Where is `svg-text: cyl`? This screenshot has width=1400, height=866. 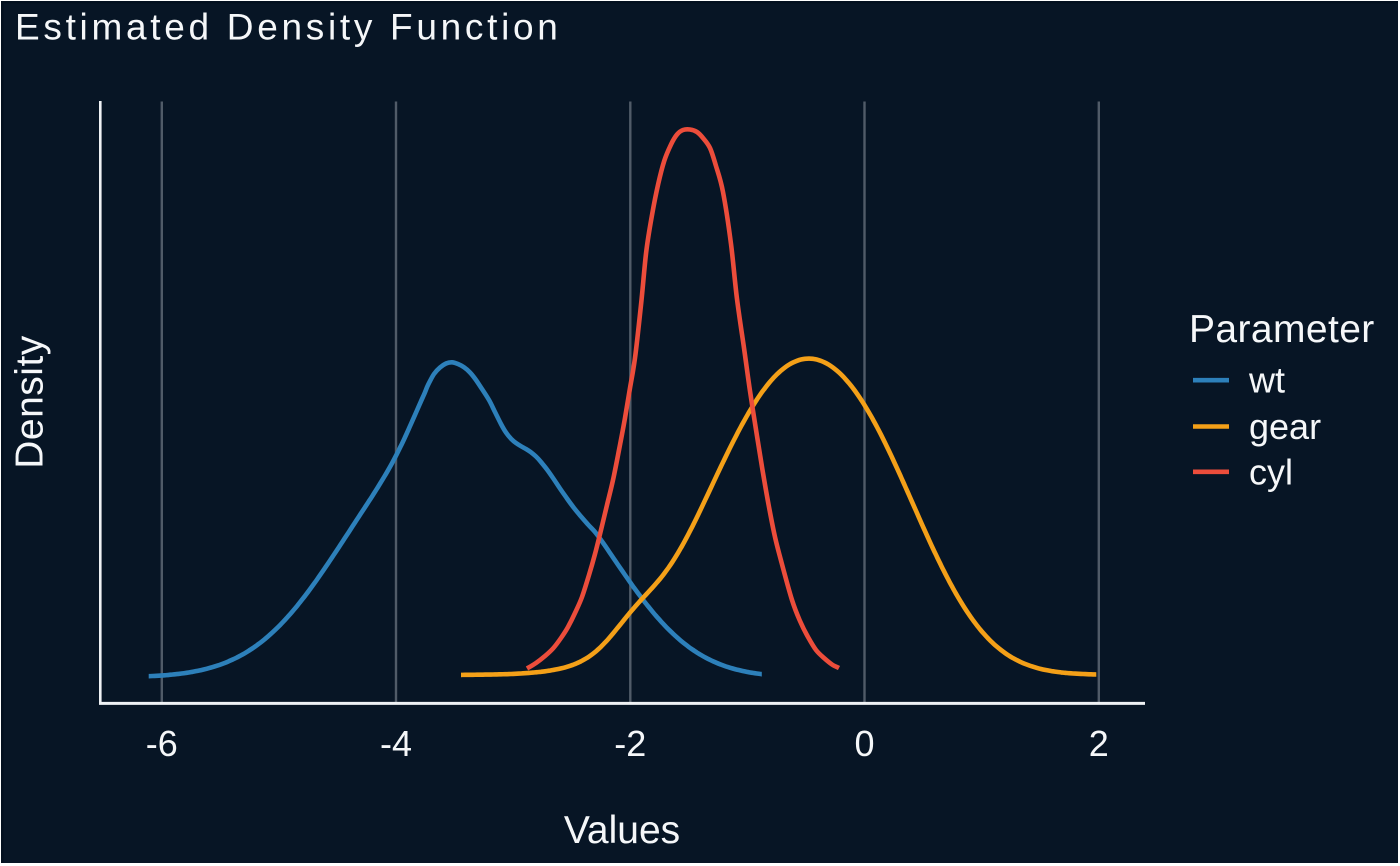
svg-text: cyl is located at coordinates (1271, 471).